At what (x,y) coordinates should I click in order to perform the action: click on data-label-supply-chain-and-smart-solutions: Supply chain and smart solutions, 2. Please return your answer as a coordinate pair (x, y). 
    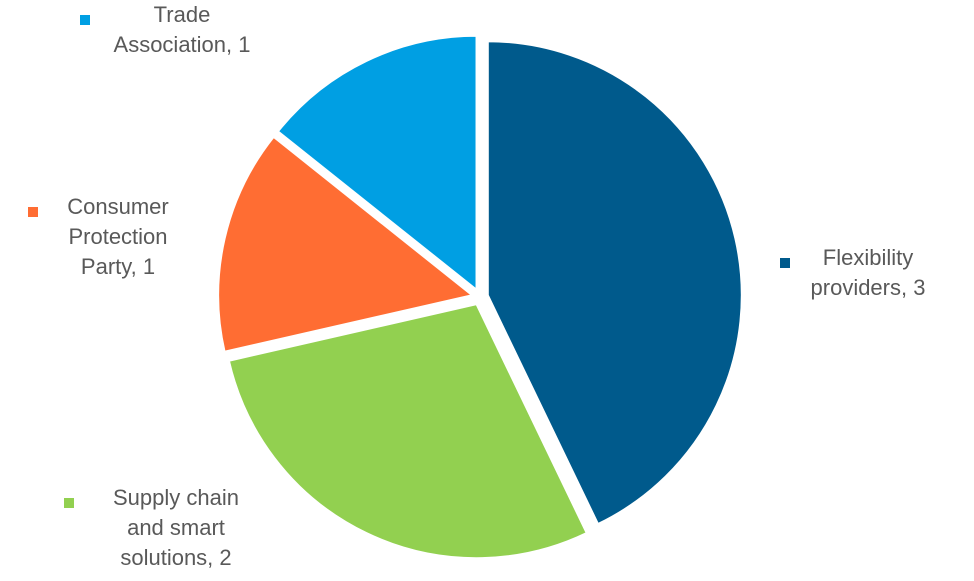
    Looking at the image, I should click on (176, 527).